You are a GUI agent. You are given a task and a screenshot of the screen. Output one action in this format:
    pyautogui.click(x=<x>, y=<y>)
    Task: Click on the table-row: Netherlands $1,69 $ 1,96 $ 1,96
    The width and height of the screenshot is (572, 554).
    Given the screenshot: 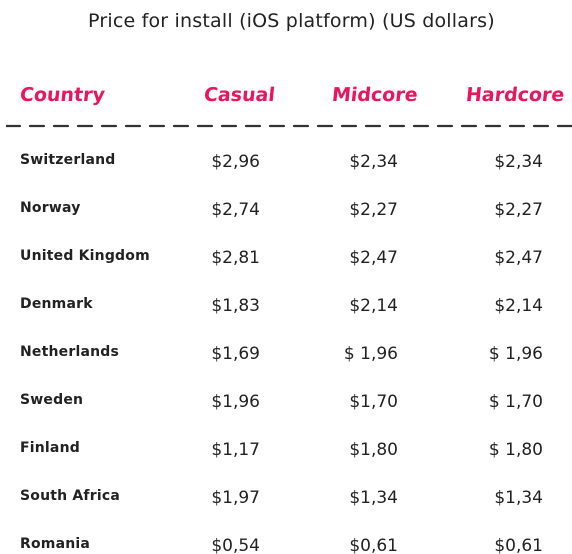 What is the action you would take?
    pyautogui.click(x=286, y=364)
    